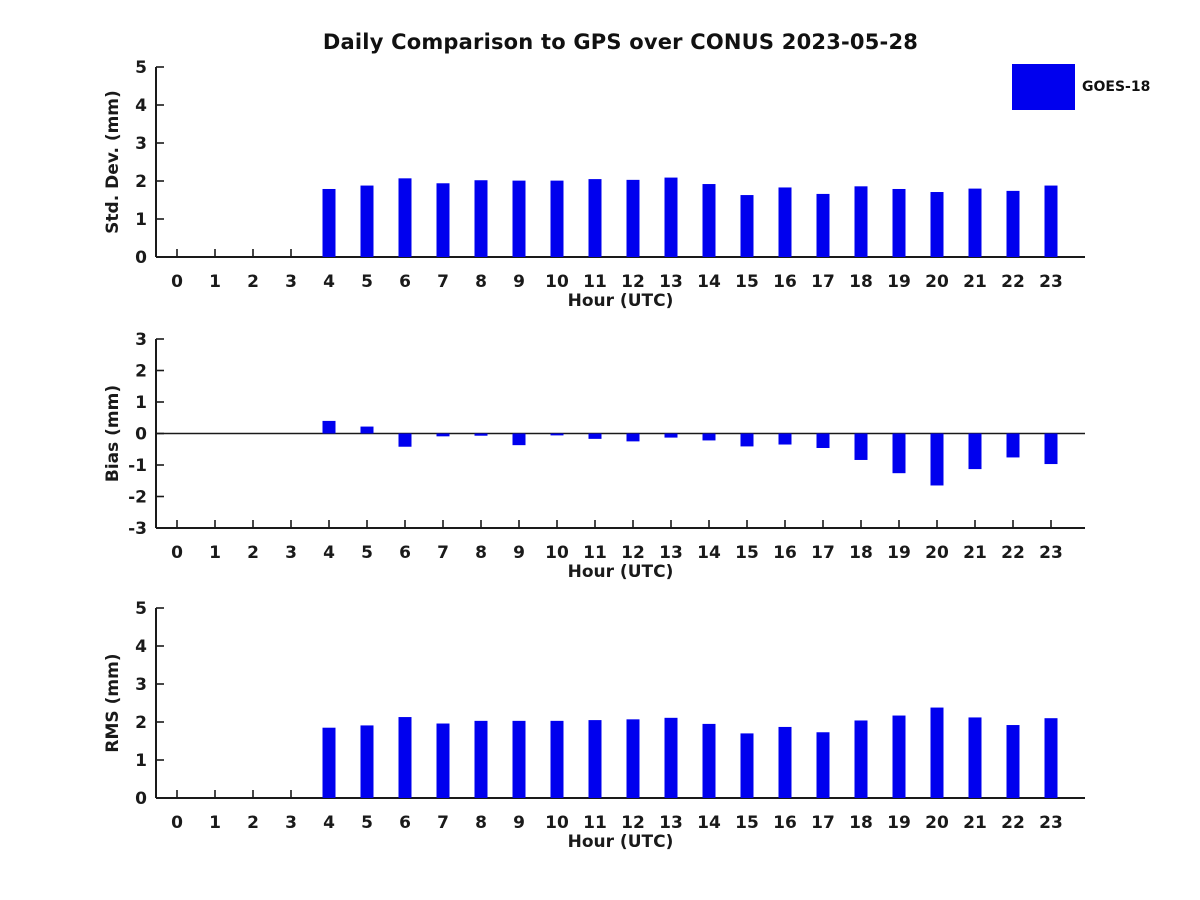 The height and width of the screenshot is (900, 1200). What do you see at coordinates (595, 759) in the screenshot?
I see `bar-goes-18-h11` at bounding box center [595, 759].